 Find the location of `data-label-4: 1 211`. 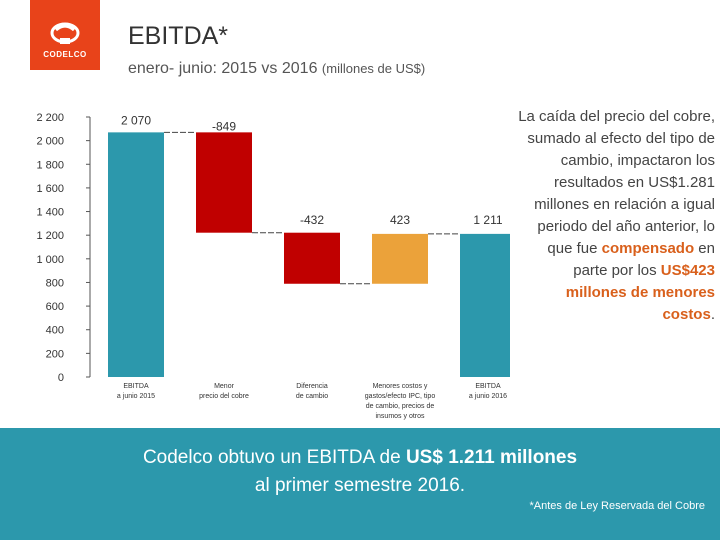

data-label-4: 1 211 is located at coordinates (487, 220).